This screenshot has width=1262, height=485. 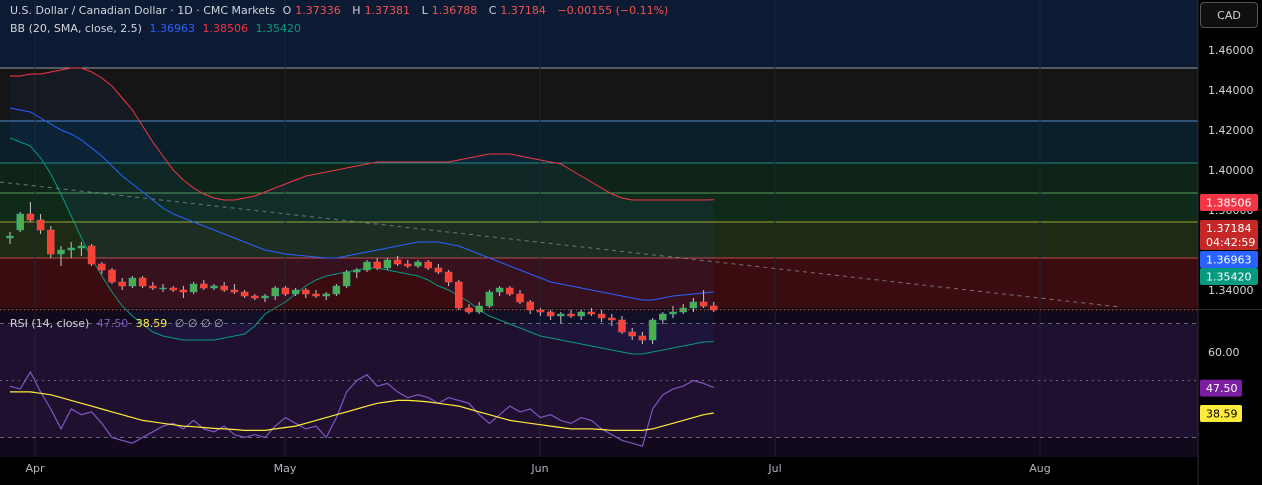 I want to click on ohlc-close: C 1.37184, so click(x=517, y=10).